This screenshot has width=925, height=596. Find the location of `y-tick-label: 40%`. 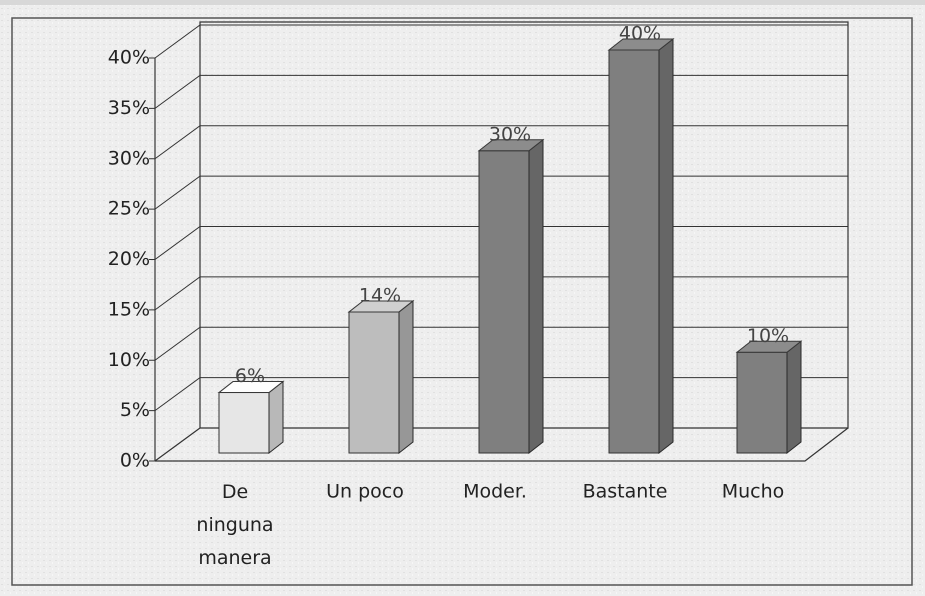

y-tick-label: 40% is located at coordinates (129, 58).